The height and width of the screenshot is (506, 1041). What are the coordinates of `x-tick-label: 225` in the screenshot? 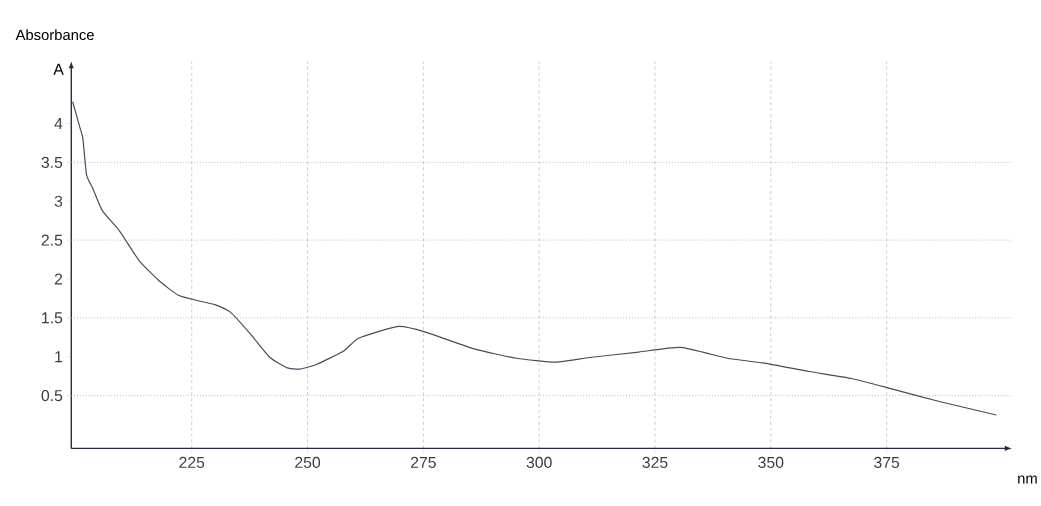 It's located at (192, 462).